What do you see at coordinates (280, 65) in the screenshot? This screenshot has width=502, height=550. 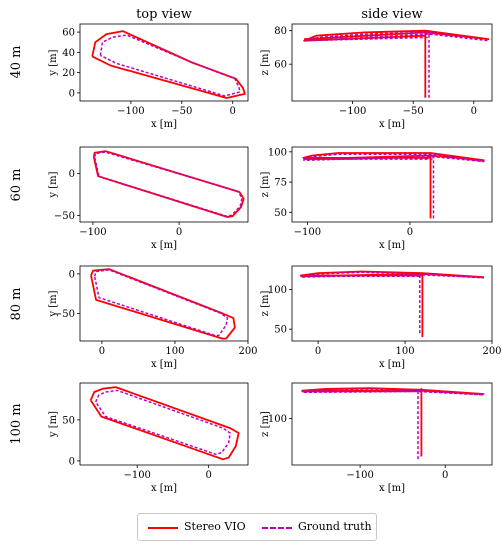 I see `y-tick-label-1: 60` at bounding box center [280, 65].